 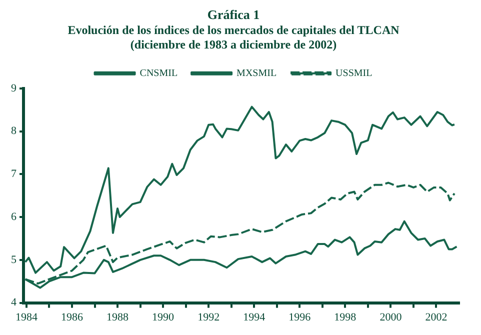 I want to click on legend-label: CNSMIL, so click(x=159, y=74).